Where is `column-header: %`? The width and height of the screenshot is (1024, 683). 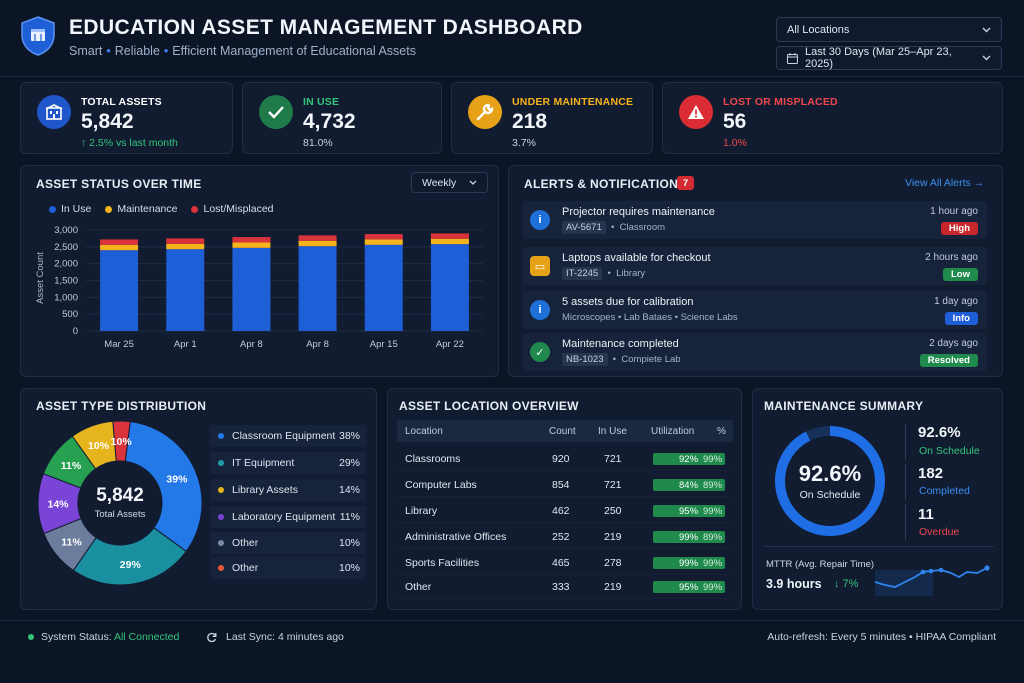 column-header: % is located at coordinates (721, 431).